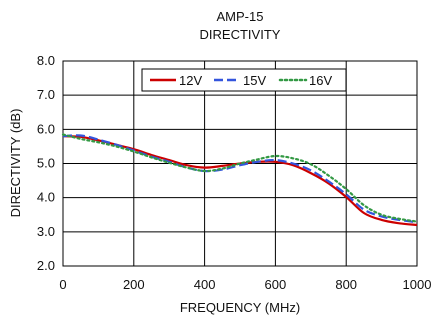  I want to click on legend-box, so click(244, 80).